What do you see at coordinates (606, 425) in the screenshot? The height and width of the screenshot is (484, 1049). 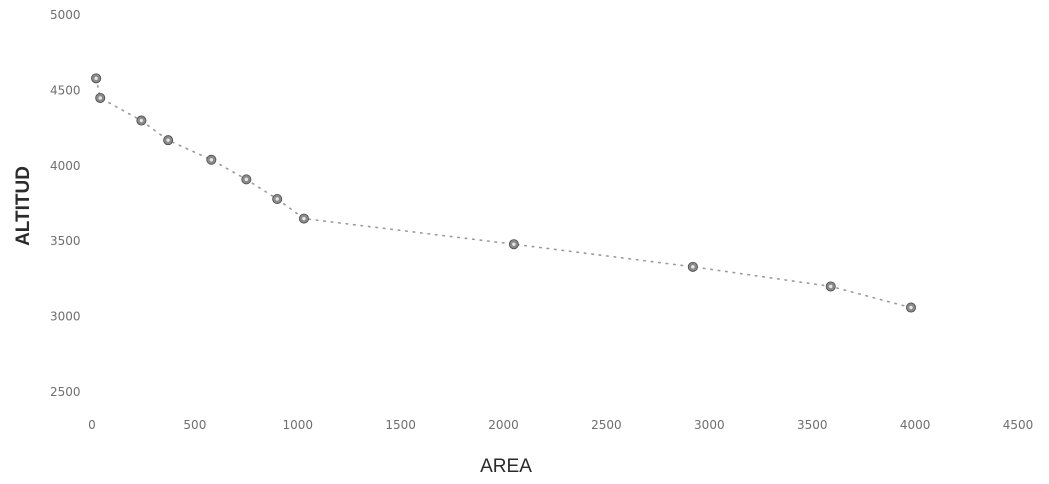 I see `x-tick-label: 2500` at bounding box center [606, 425].